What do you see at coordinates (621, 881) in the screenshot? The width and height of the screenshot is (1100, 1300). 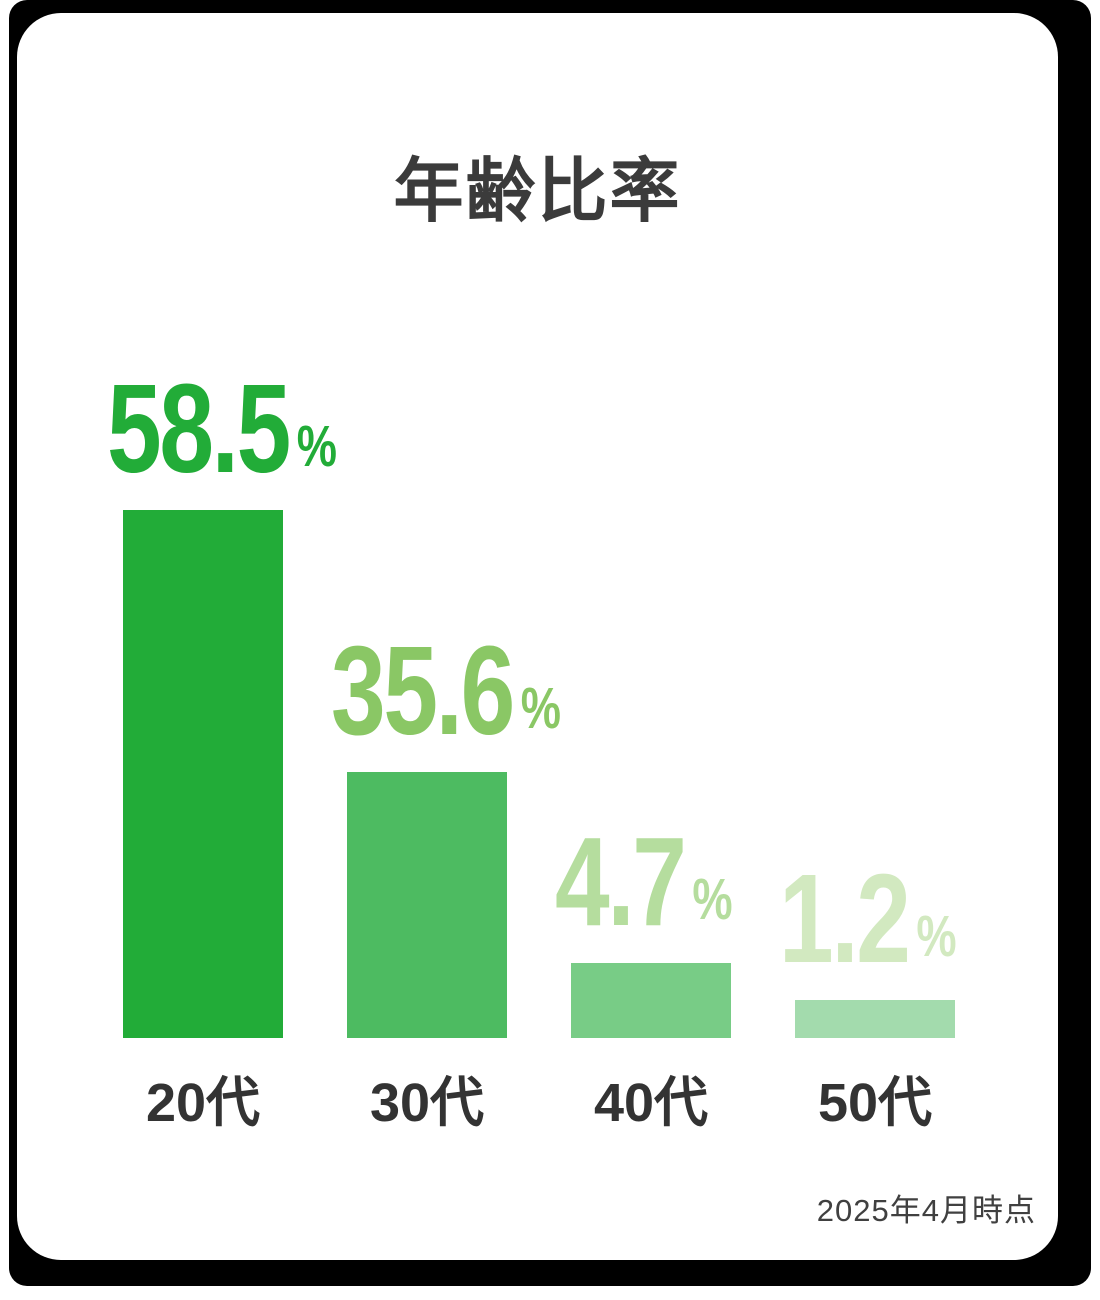 I see `bar-value: 4.7` at bounding box center [621, 881].